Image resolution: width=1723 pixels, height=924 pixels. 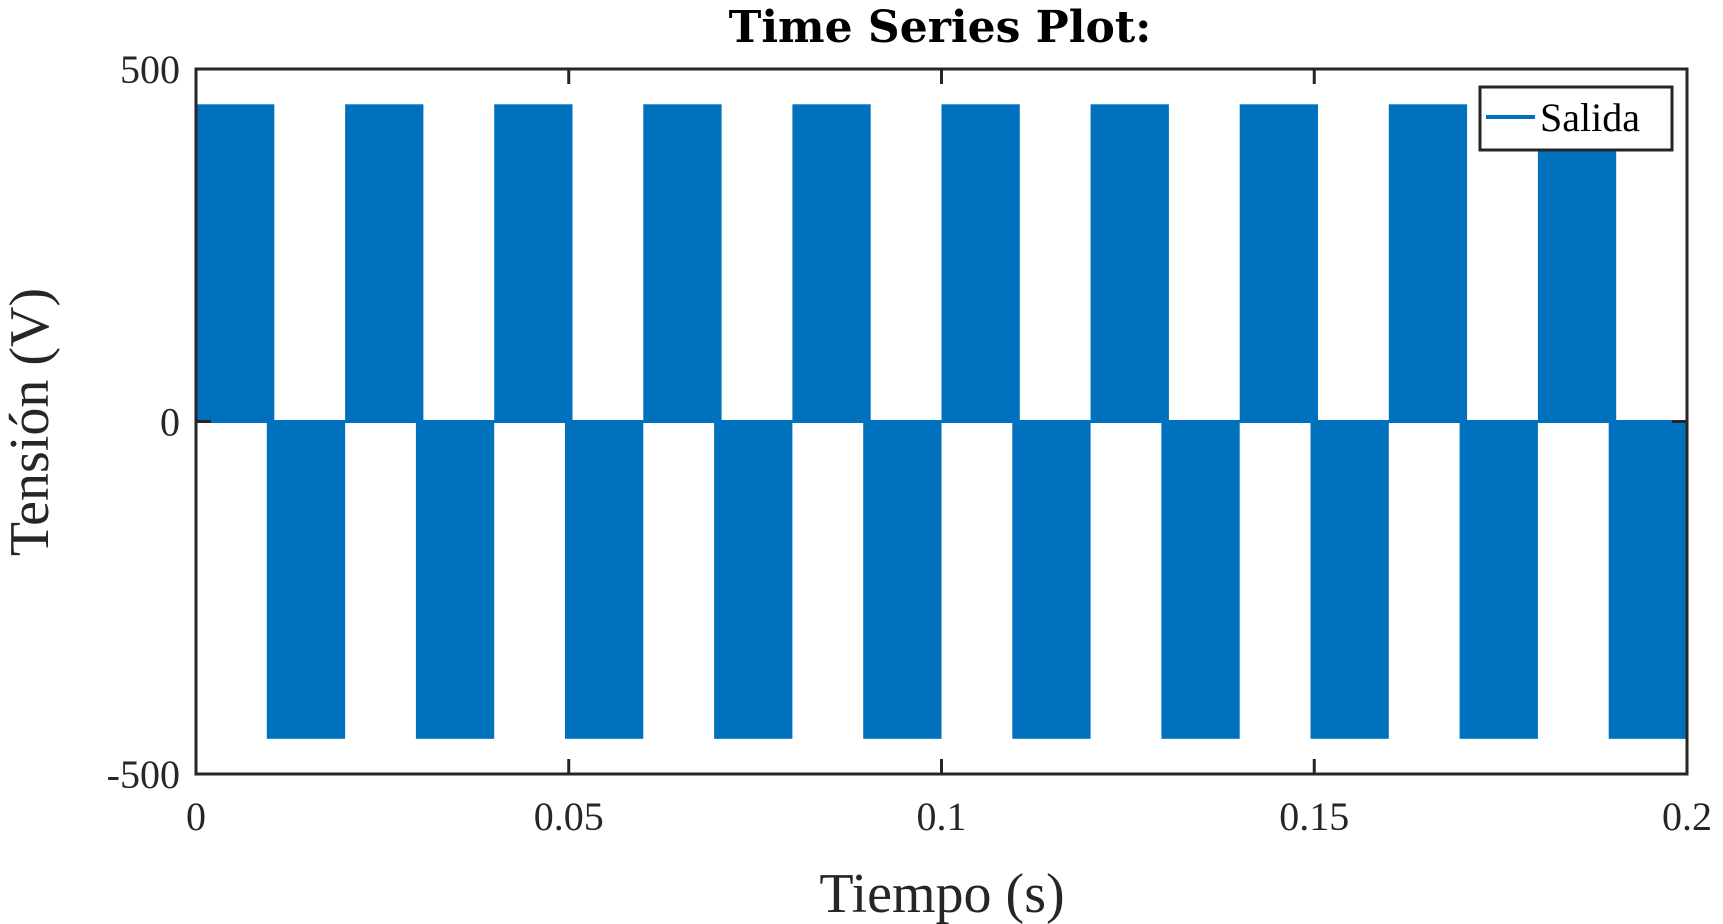 I want to click on chart-title: Time Series Plot:, so click(x=940, y=27).